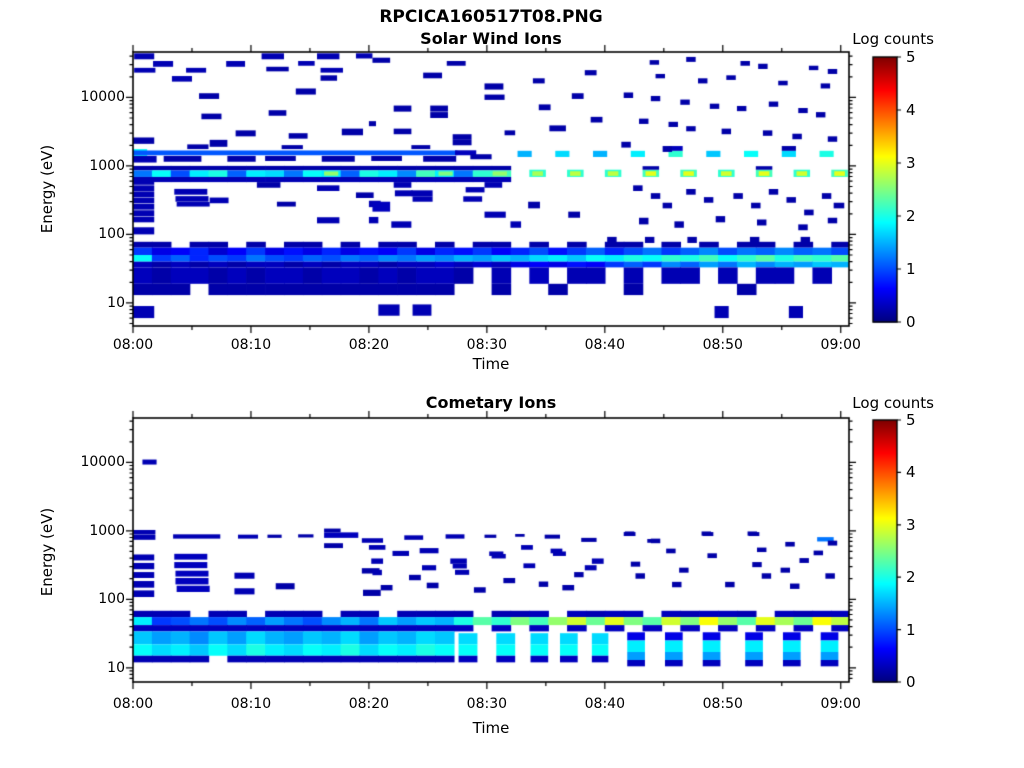 This screenshot has width=1024, height=768. What do you see at coordinates (46, 552) in the screenshot?
I see `y-axis-label-bottom: Energy (eV)` at bounding box center [46, 552].